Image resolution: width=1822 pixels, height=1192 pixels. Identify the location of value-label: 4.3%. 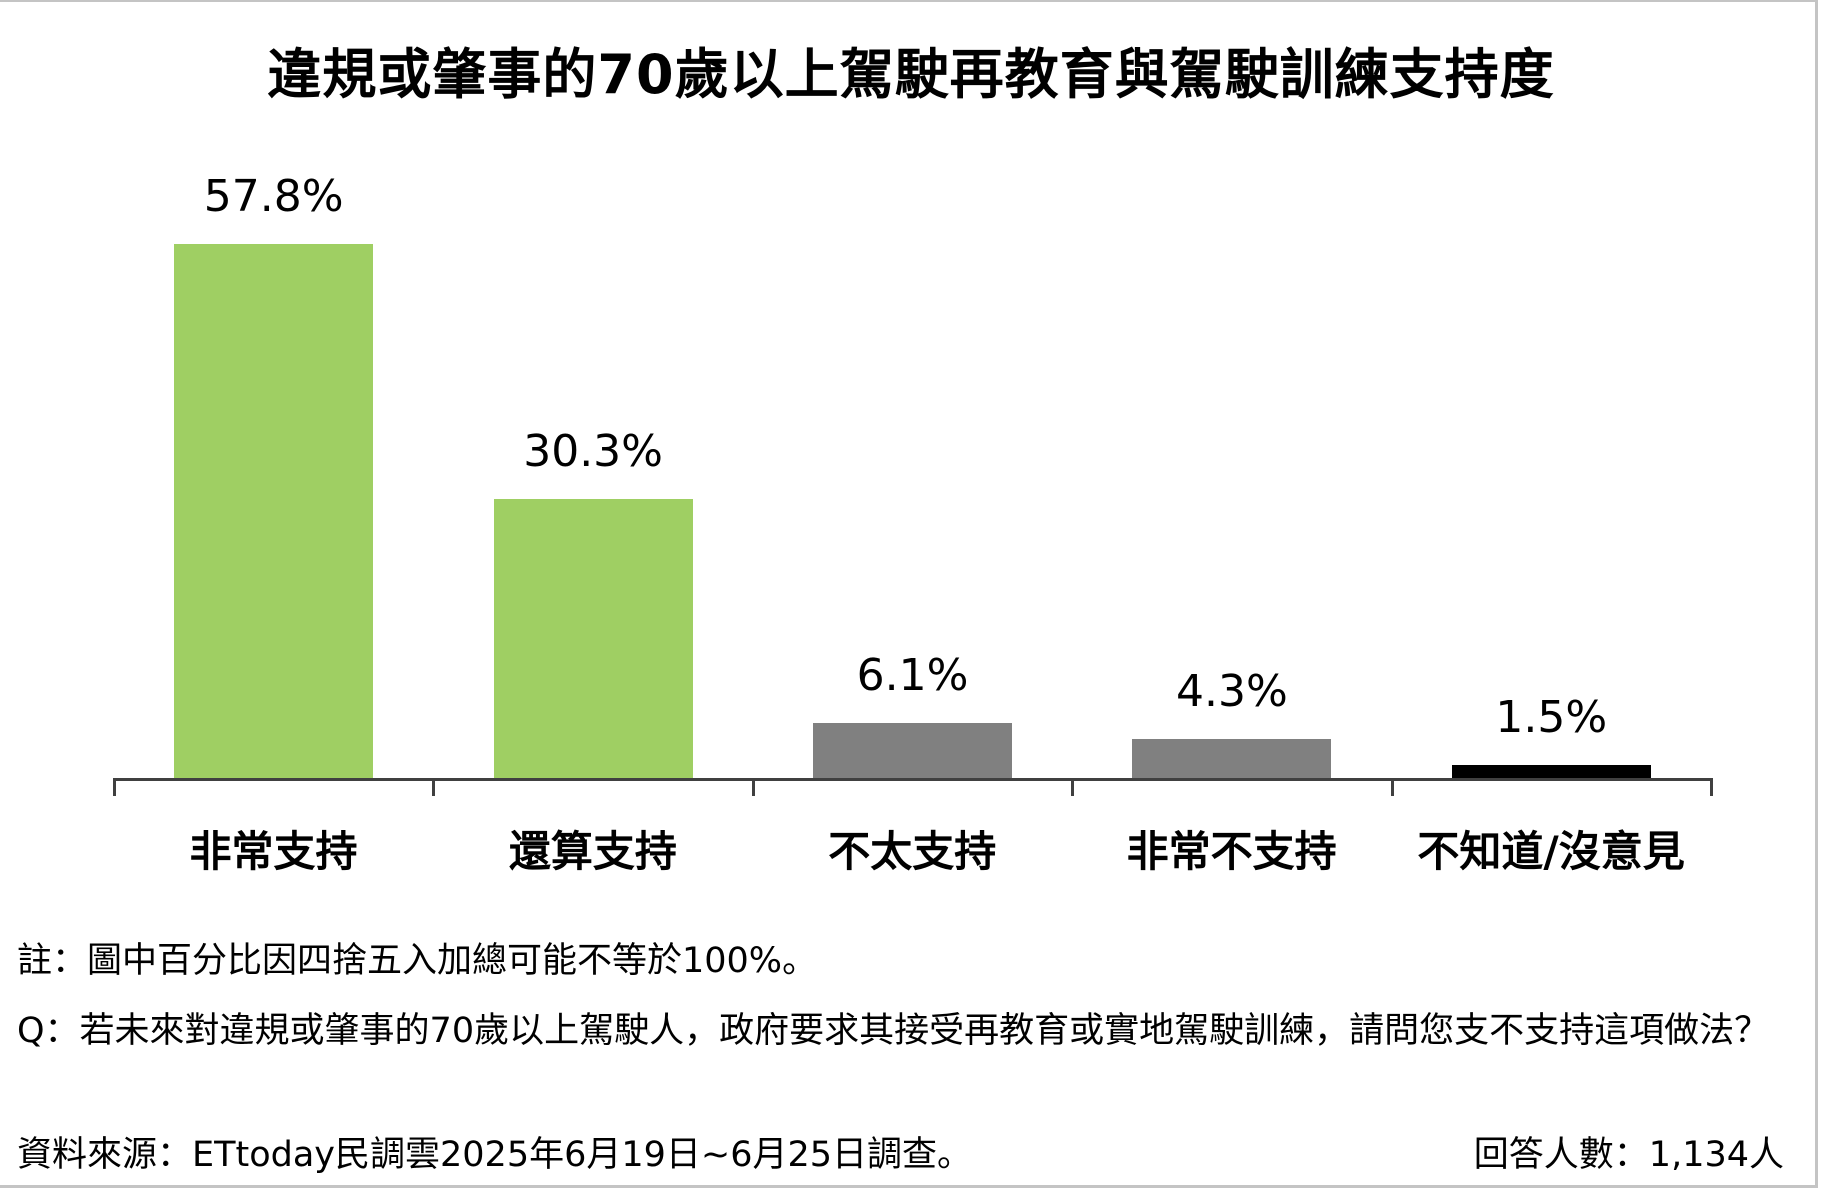
(1231, 691).